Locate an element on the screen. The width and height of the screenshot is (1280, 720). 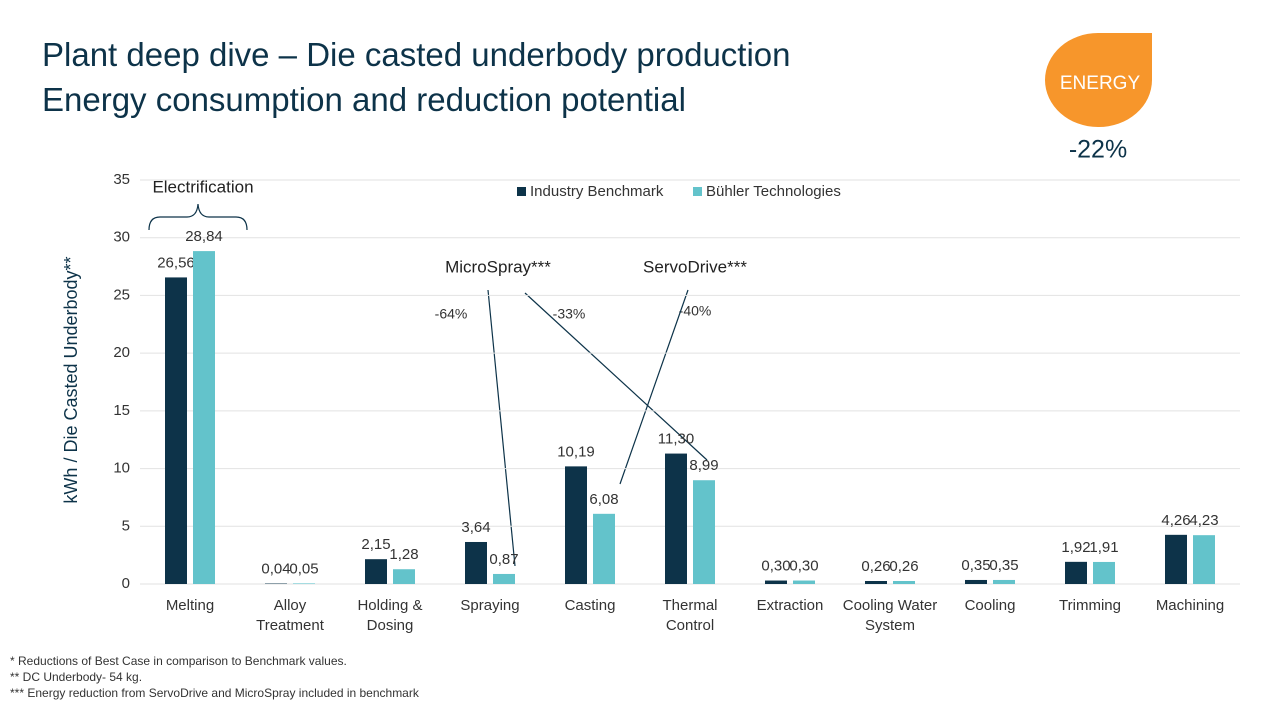
x-tick-label: Thermal Control is located at coordinates (689, 615).